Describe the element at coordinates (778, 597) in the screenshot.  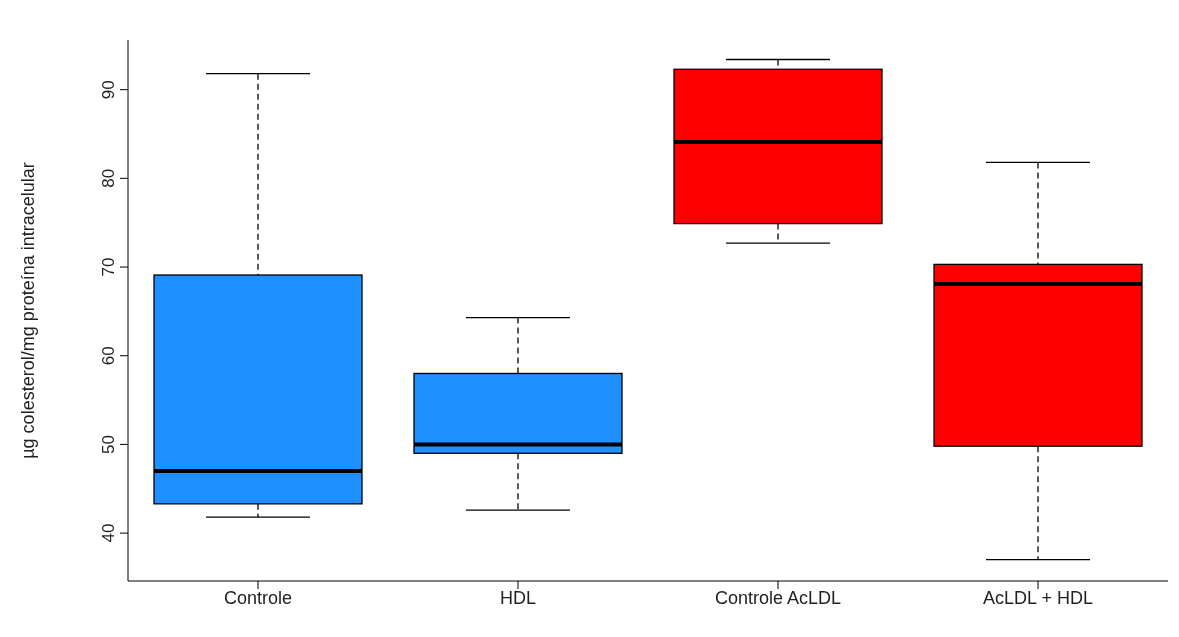
I see `x-tick-label: Controle AcLDL` at that location.